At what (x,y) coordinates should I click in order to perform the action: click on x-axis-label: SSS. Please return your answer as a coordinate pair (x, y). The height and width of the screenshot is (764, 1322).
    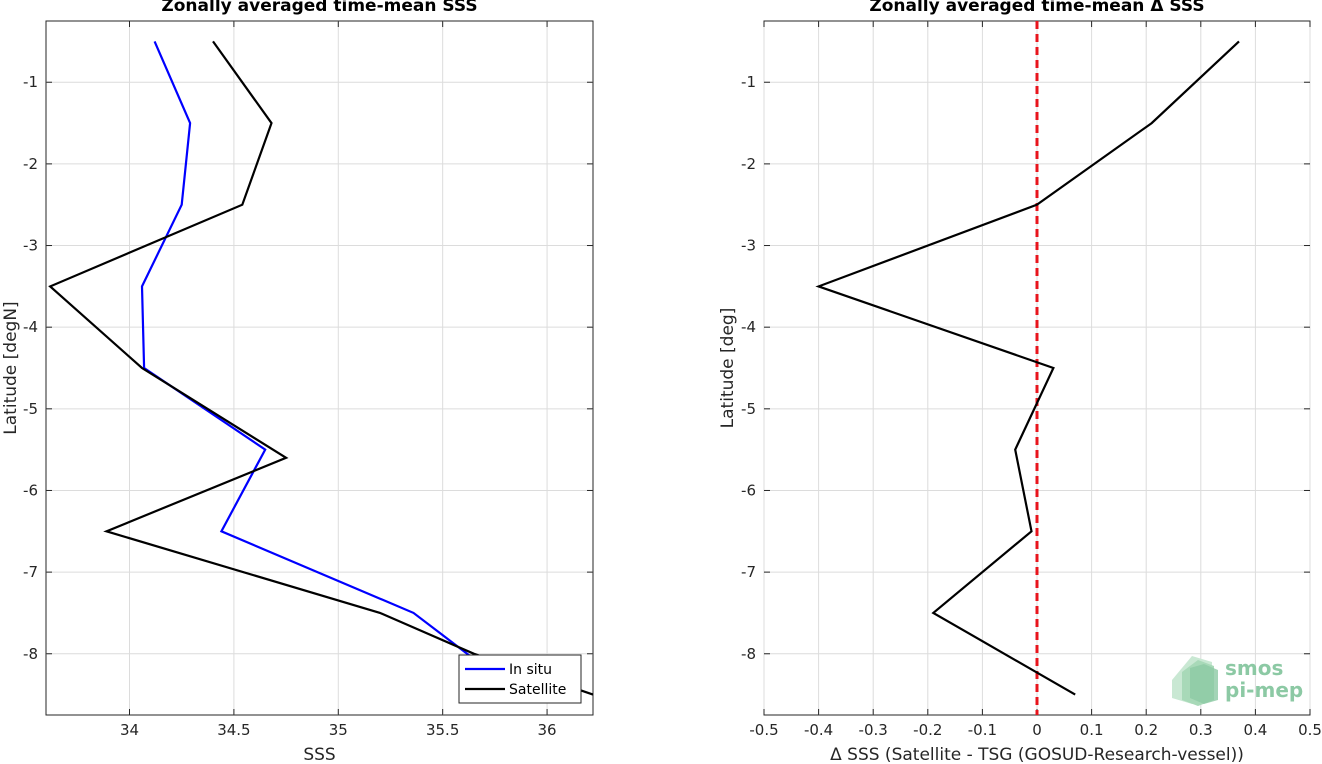
    Looking at the image, I should click on (319, 754).